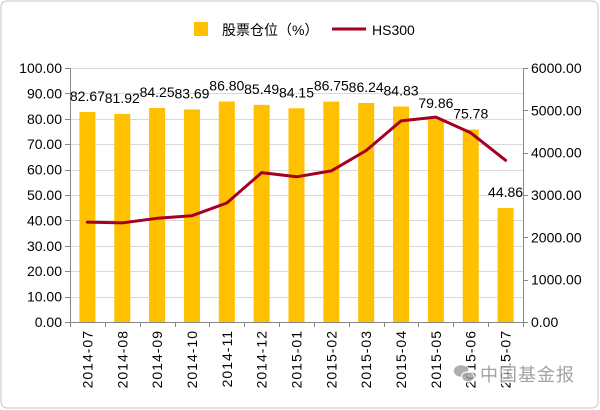  Describe the element at coordinates (226, 86) in the screenshot. I see `bar-value-label-2014-11: 86.80` at that location.